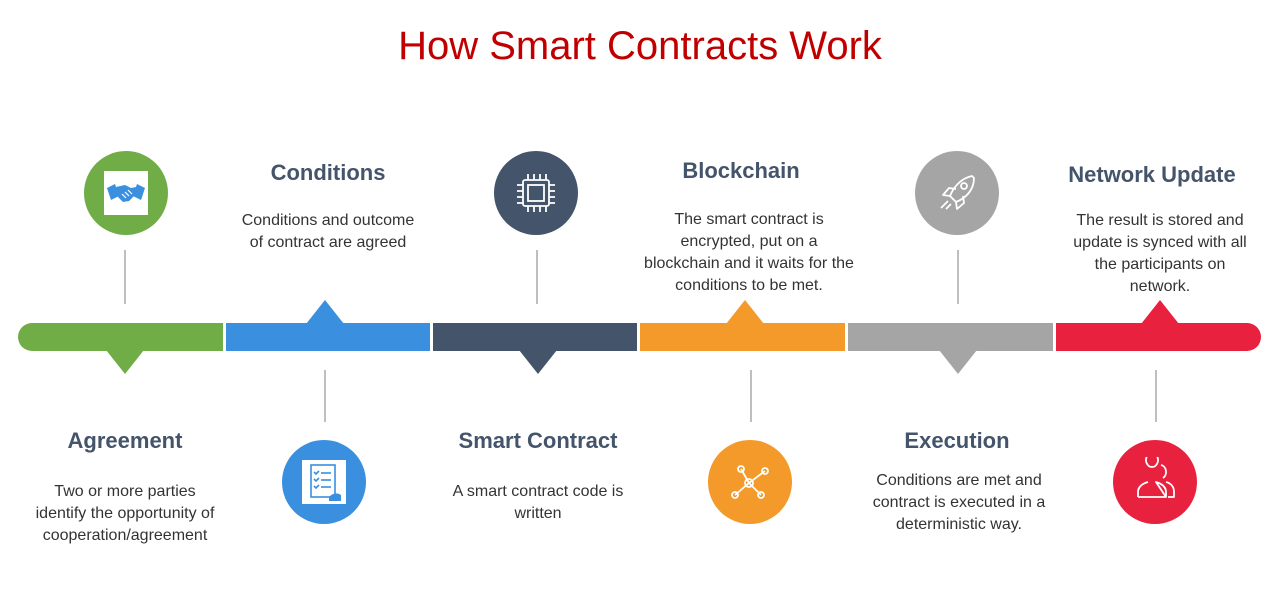 This screenshot has width=1280, height=602. What do you see at coordinates (950, 337) in the screenshot?
I see `timeline-segment-execution` at bounding box center [950, 337].